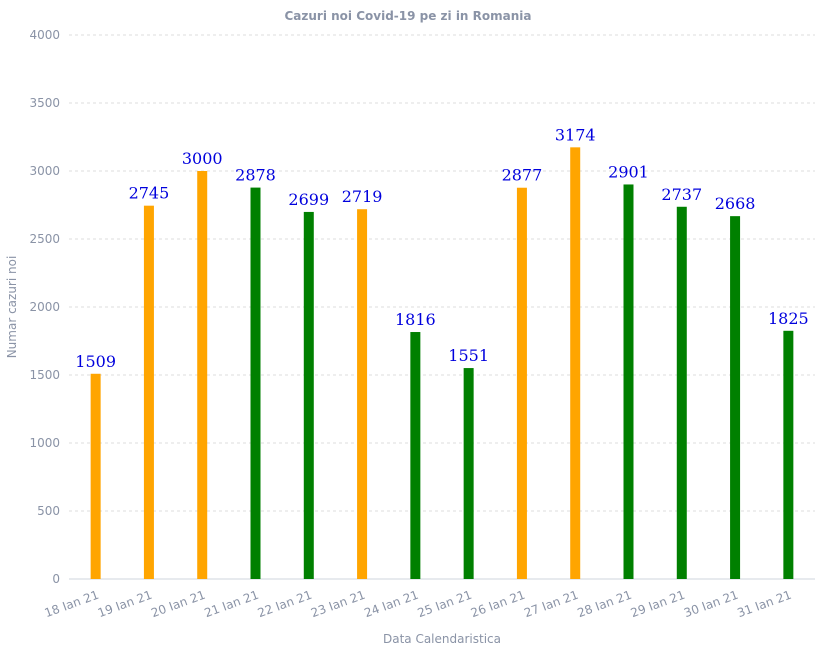 The width and height of the screenshot is (817, 652). I want to click on data-label: 1825, so click(788, 318).